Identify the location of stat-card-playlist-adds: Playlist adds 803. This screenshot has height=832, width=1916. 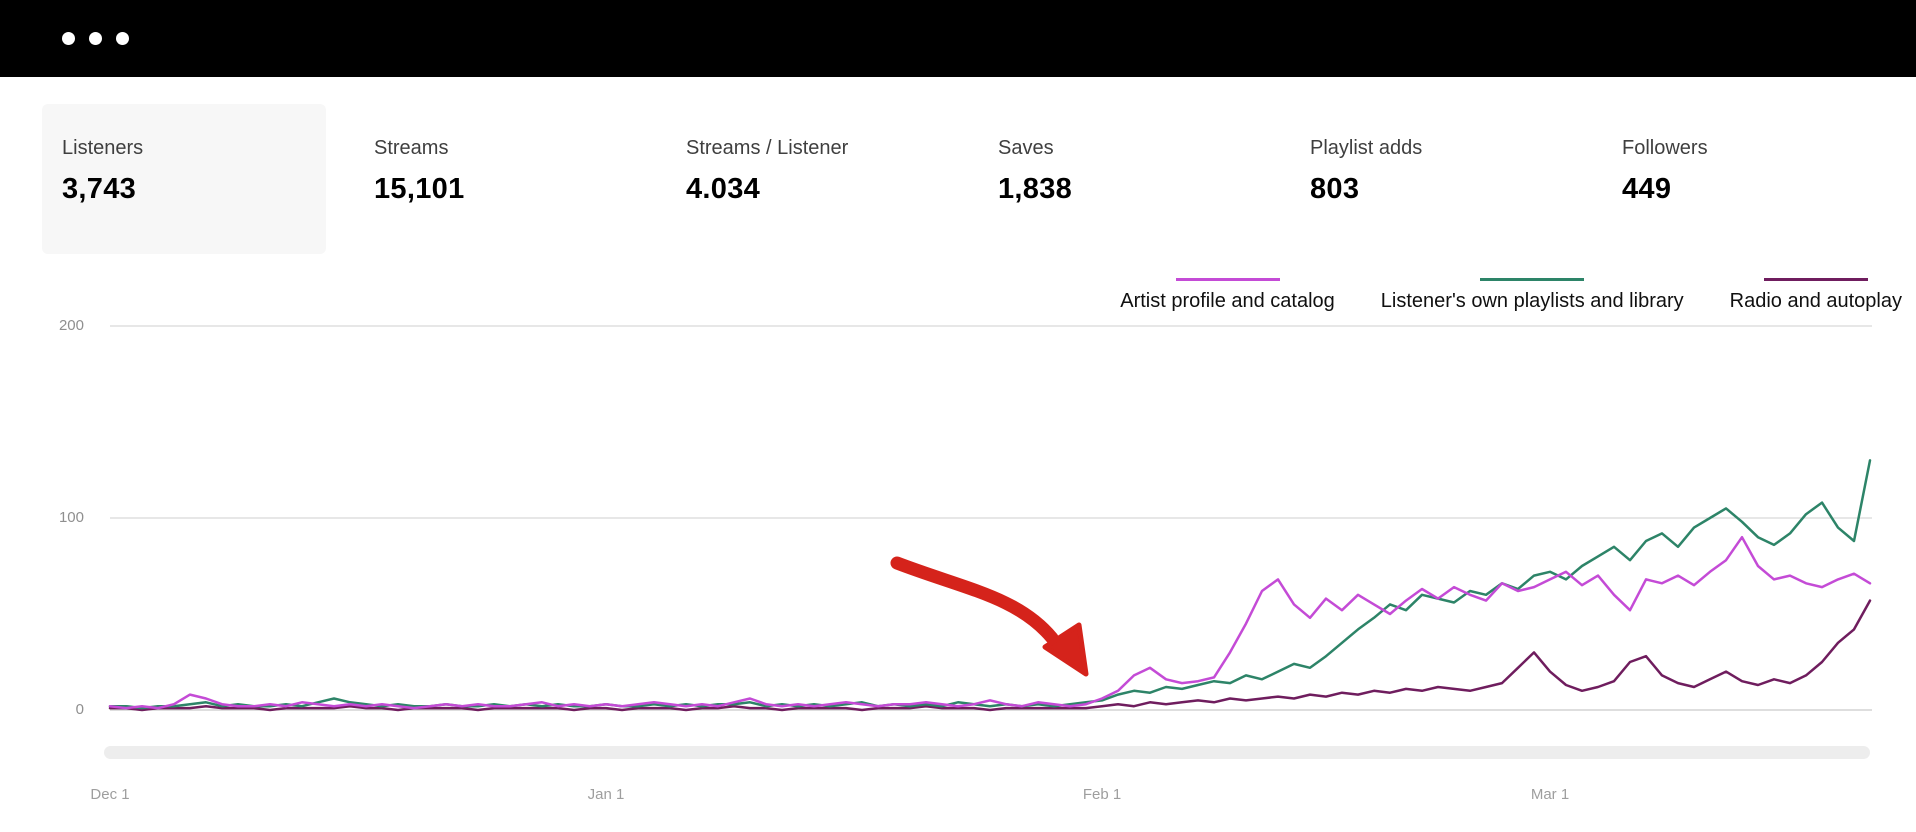
(1432, 179).